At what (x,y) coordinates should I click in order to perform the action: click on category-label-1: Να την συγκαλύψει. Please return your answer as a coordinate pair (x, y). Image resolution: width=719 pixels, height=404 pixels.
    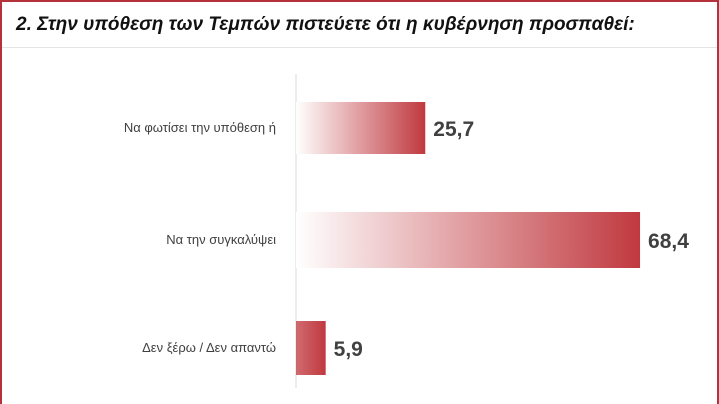
    Looking at the image, I should click on (221, 239).